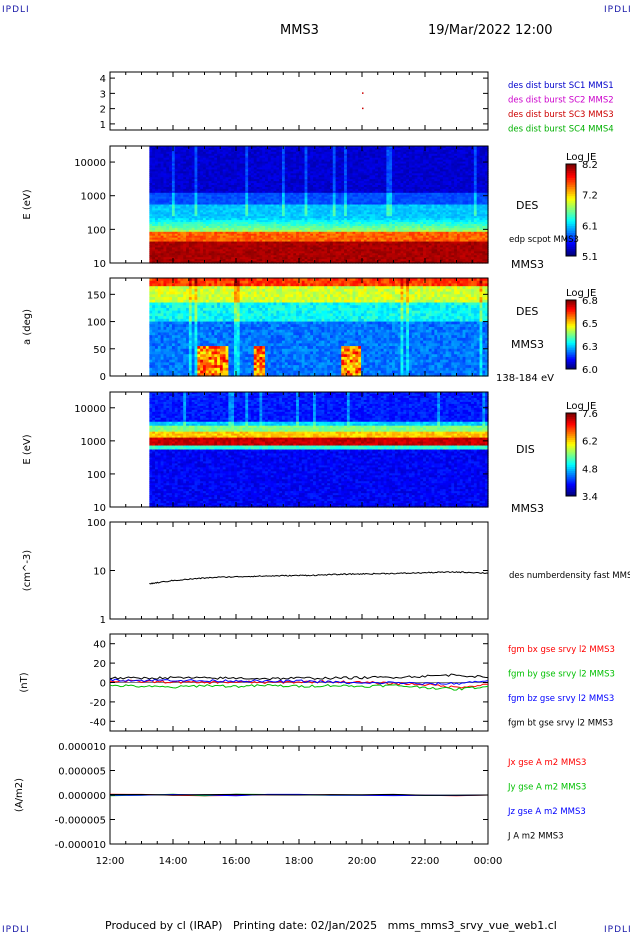  What do you see at coordinates (236, 861) in the screenshot?
I see `xaxis-tick-label: 16:00` at bounding box center [236, 861].